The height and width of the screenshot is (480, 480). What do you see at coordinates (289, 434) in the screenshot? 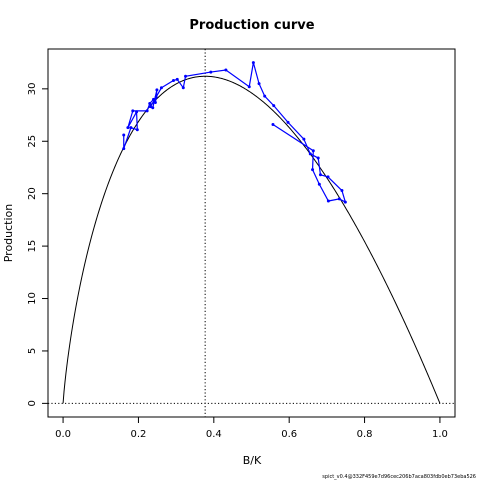
I see `x-tick-label: 0.6` at bounding box center [289, 434].